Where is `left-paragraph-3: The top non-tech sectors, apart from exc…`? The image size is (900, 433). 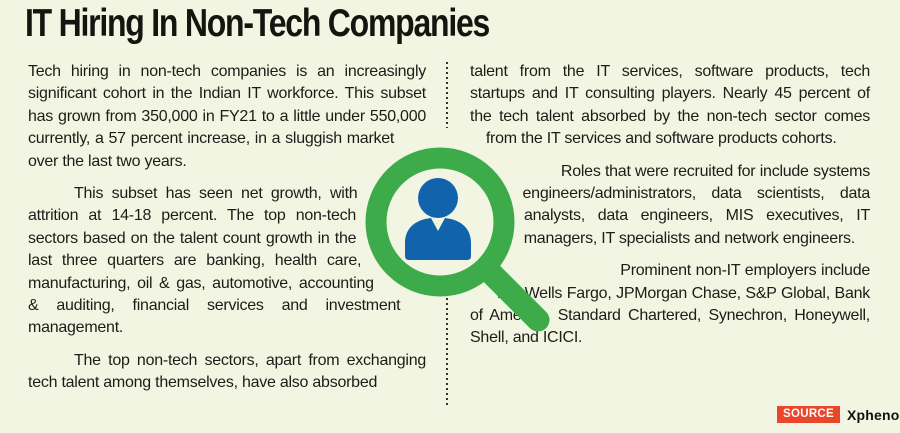 left-paragraph-3: The top non-tech sectors, apart from exc… is located at coordinates (227, 371).